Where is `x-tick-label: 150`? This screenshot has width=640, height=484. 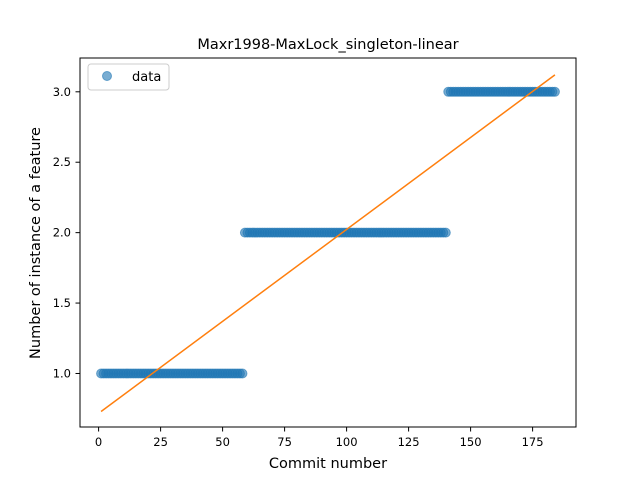 x-tick-label: 150 is located at coordinates (471, 442).